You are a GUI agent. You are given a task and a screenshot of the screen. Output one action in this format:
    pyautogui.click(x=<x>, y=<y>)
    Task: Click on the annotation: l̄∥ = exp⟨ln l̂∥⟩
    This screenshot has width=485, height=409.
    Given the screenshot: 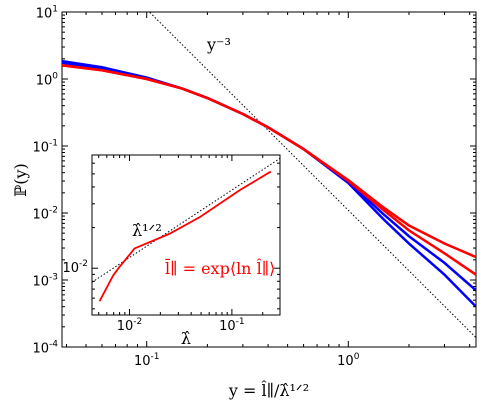 What is the action you would take?
    pyautogui.click(x=220, y=267)
    